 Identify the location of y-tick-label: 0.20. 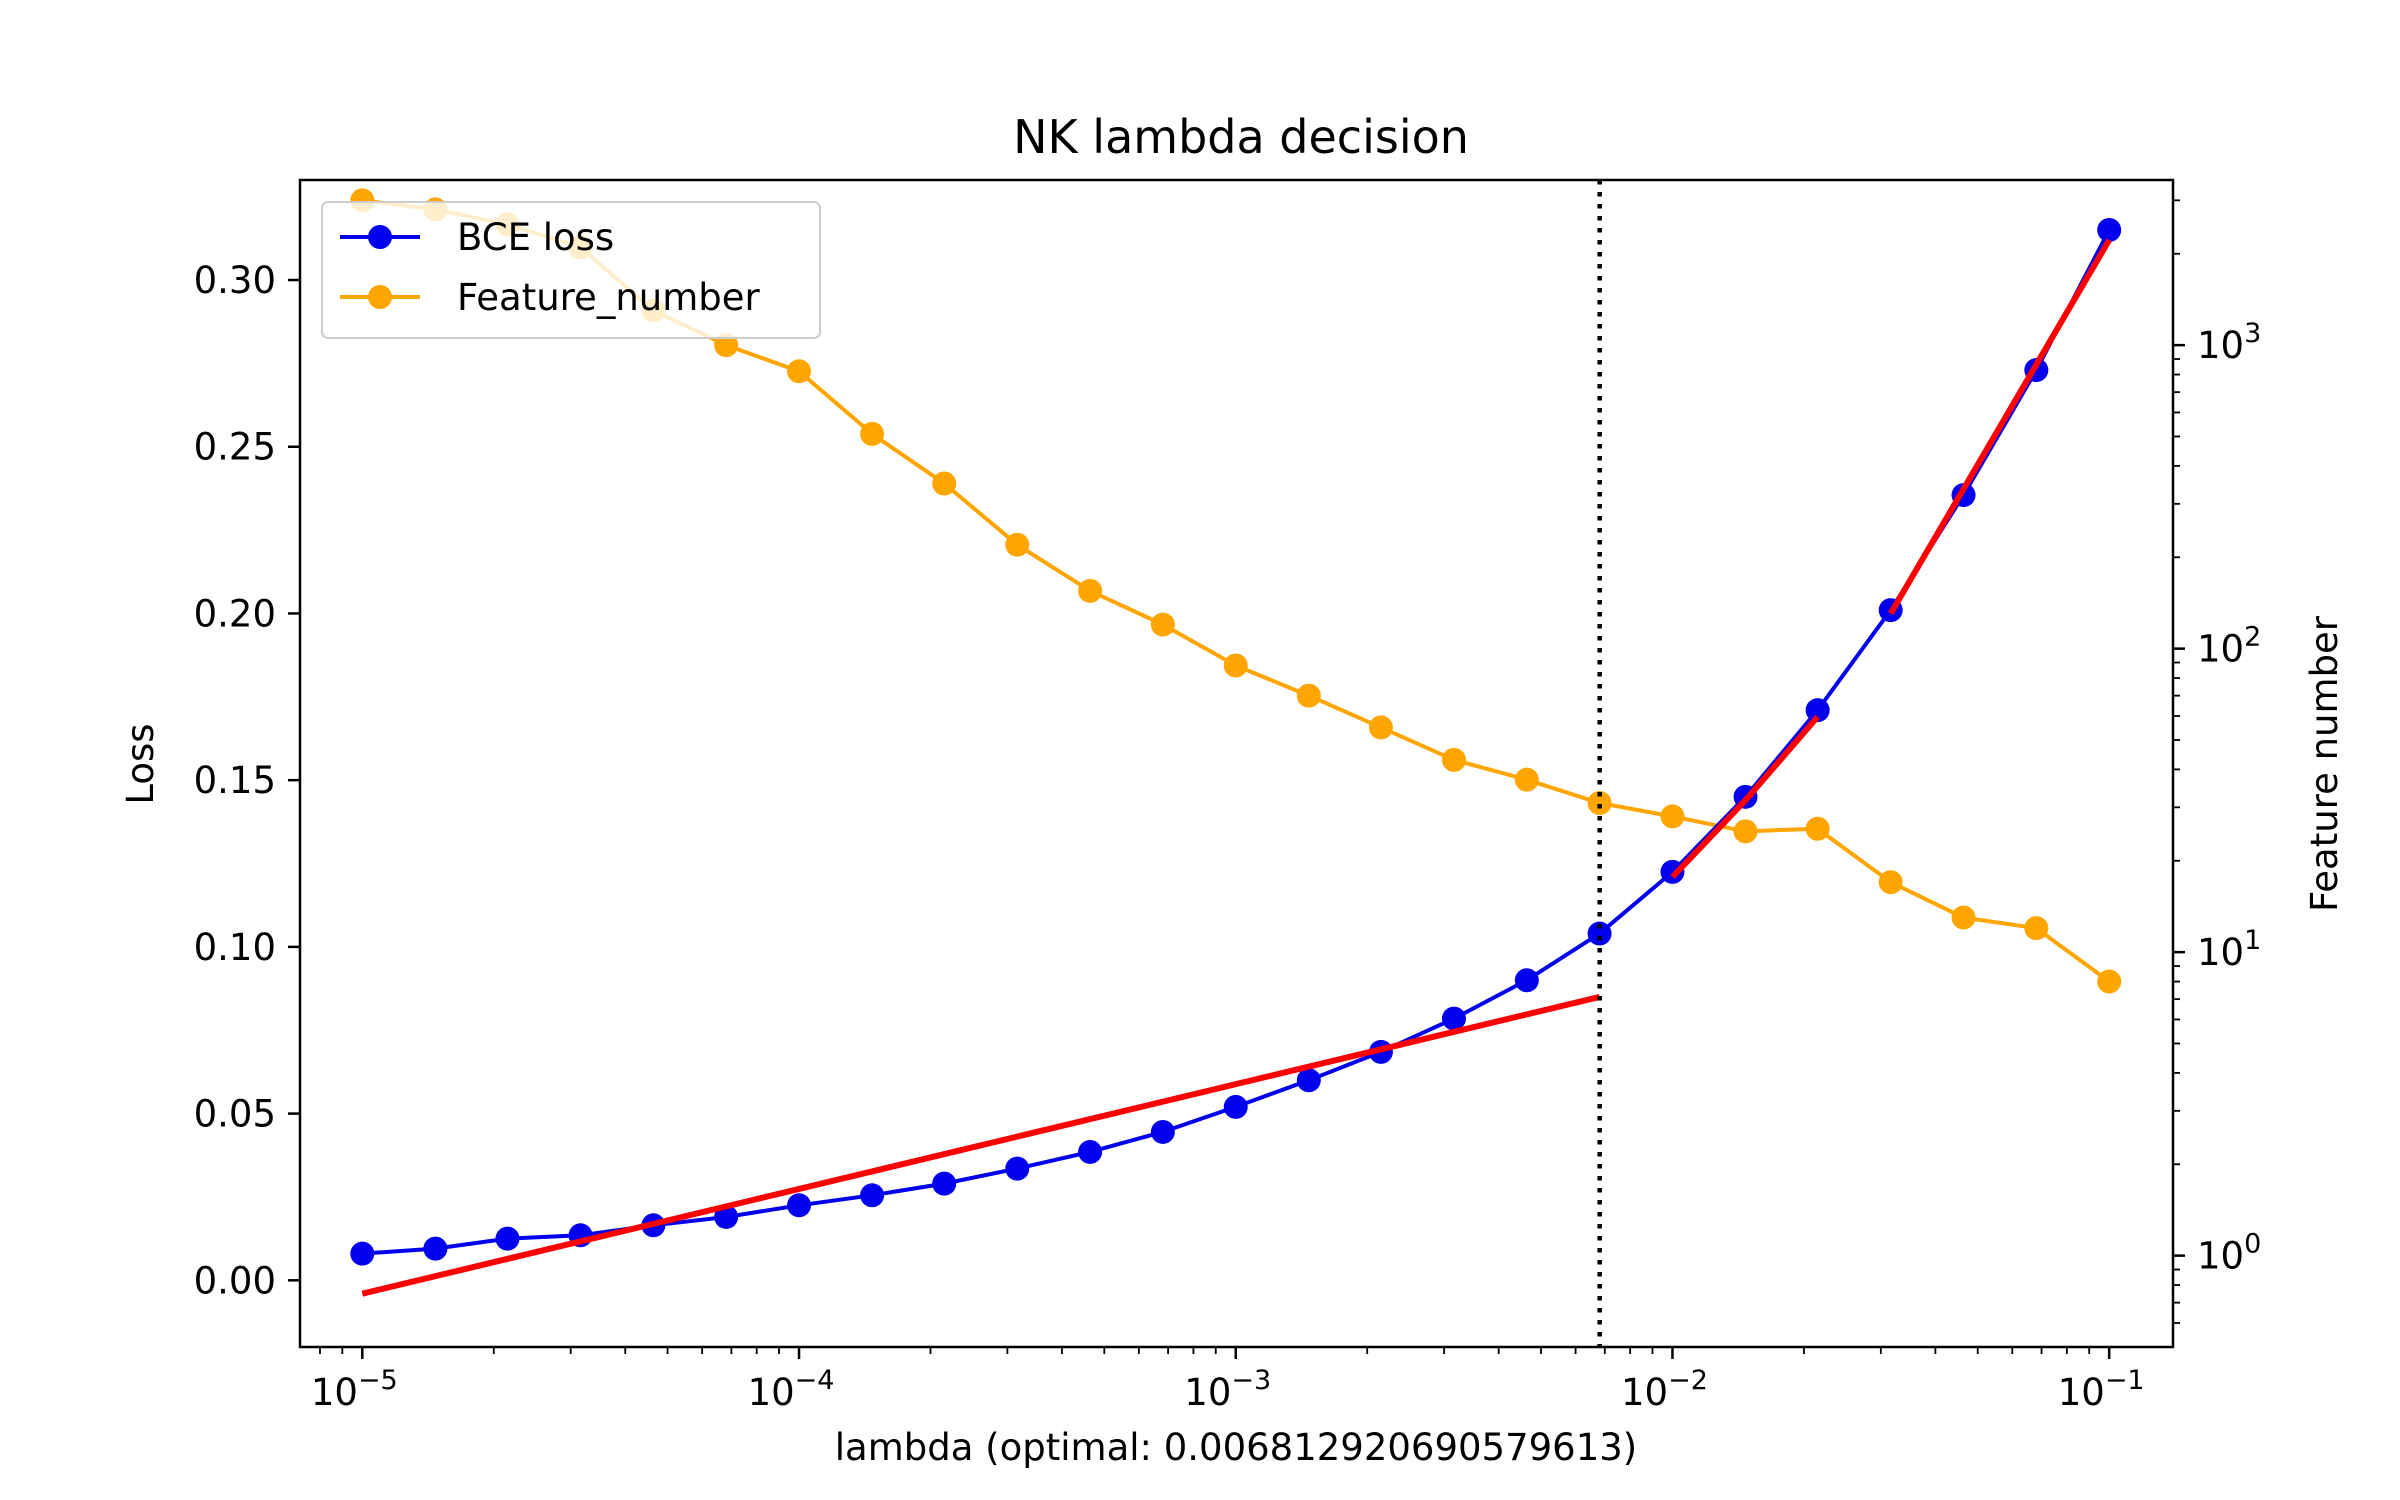
(235, 613).